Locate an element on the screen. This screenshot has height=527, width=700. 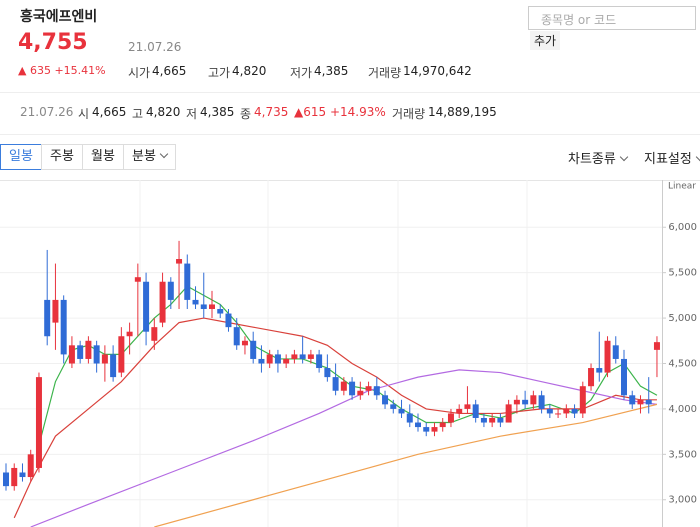
period-tab: 일봉 is located at coordinates (21, 157).